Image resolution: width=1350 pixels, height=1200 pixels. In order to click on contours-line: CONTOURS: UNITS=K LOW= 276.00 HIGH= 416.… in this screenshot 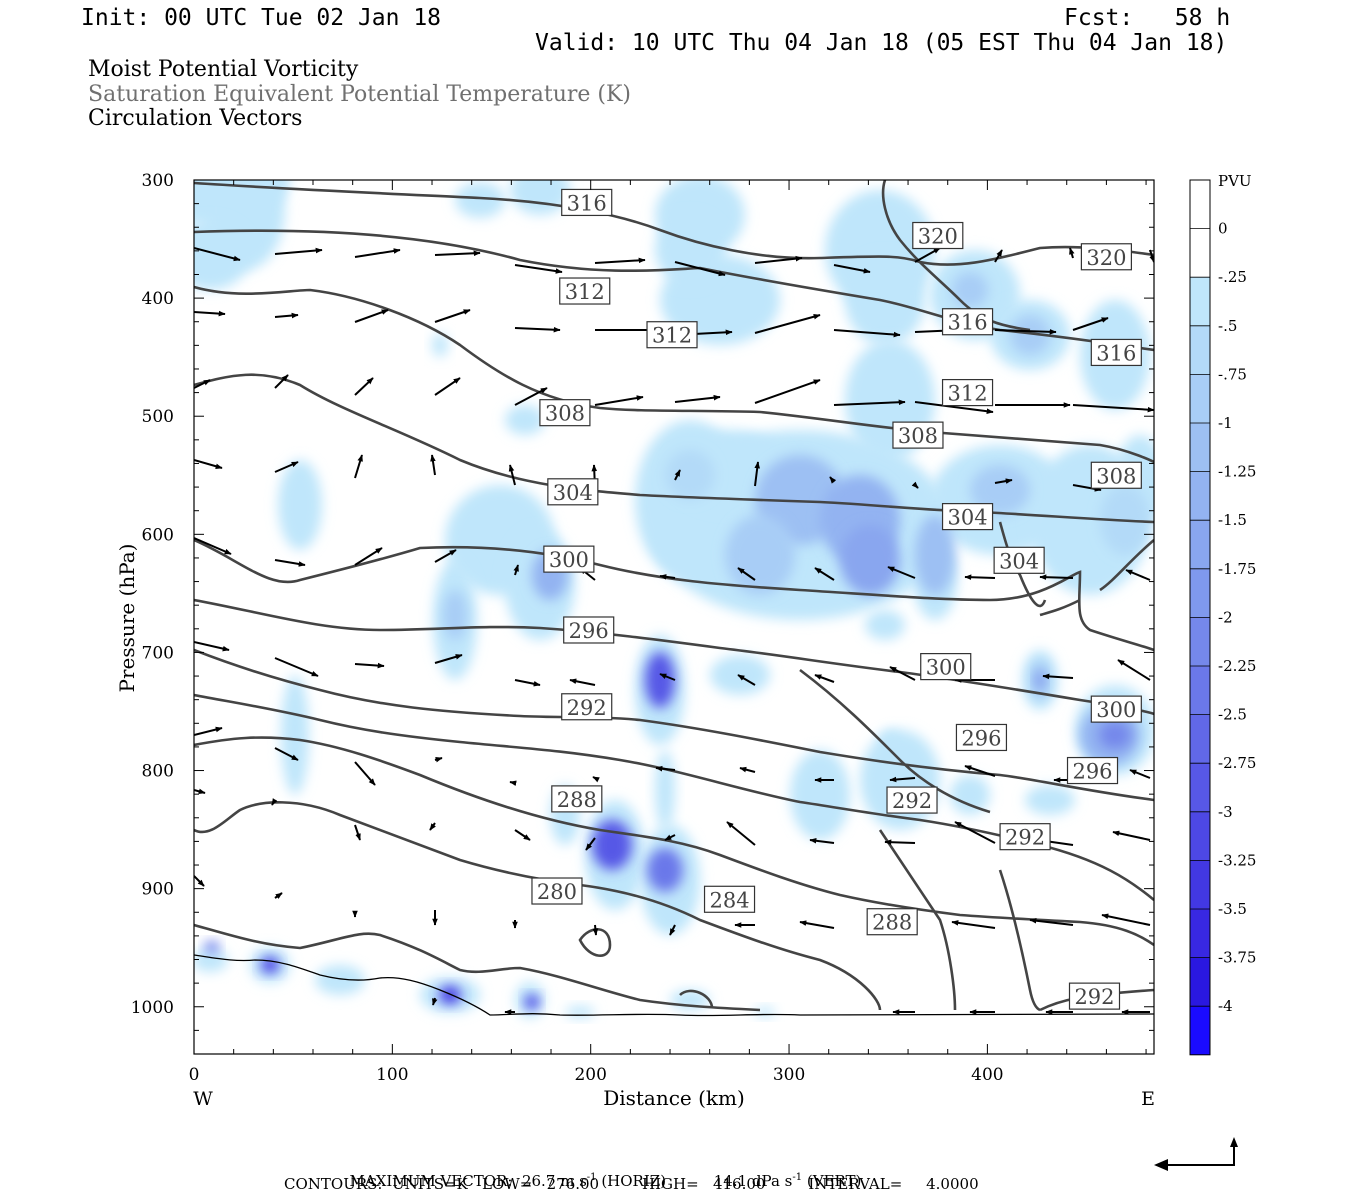, I will do `click(631, 1184)`.